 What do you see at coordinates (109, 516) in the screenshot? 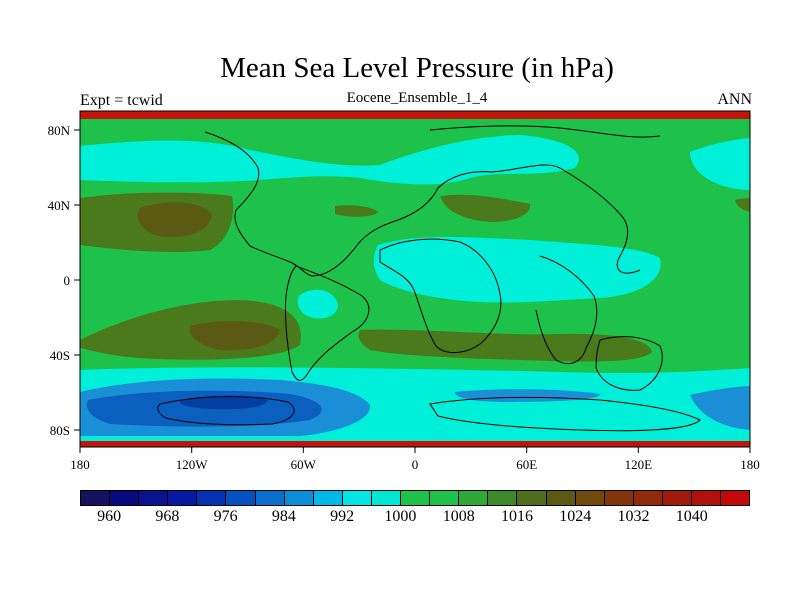
I see `colorbar-label: 960` at bounding box center [109, 516].